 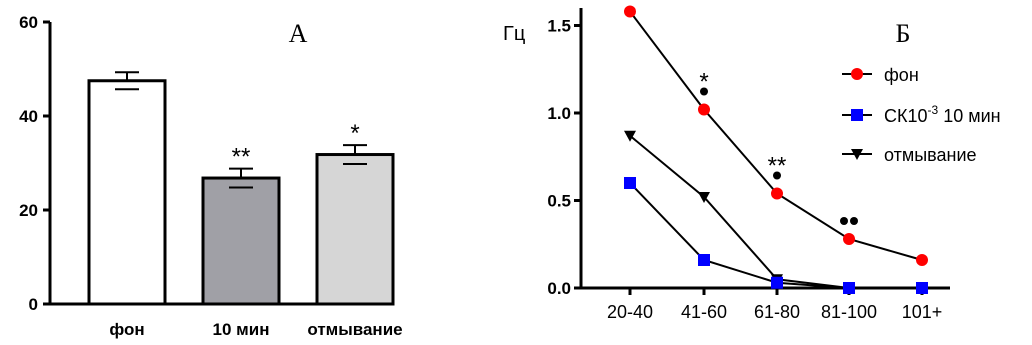 I want to click on x-tick-label-a: фон, so click(x=126, y=329).